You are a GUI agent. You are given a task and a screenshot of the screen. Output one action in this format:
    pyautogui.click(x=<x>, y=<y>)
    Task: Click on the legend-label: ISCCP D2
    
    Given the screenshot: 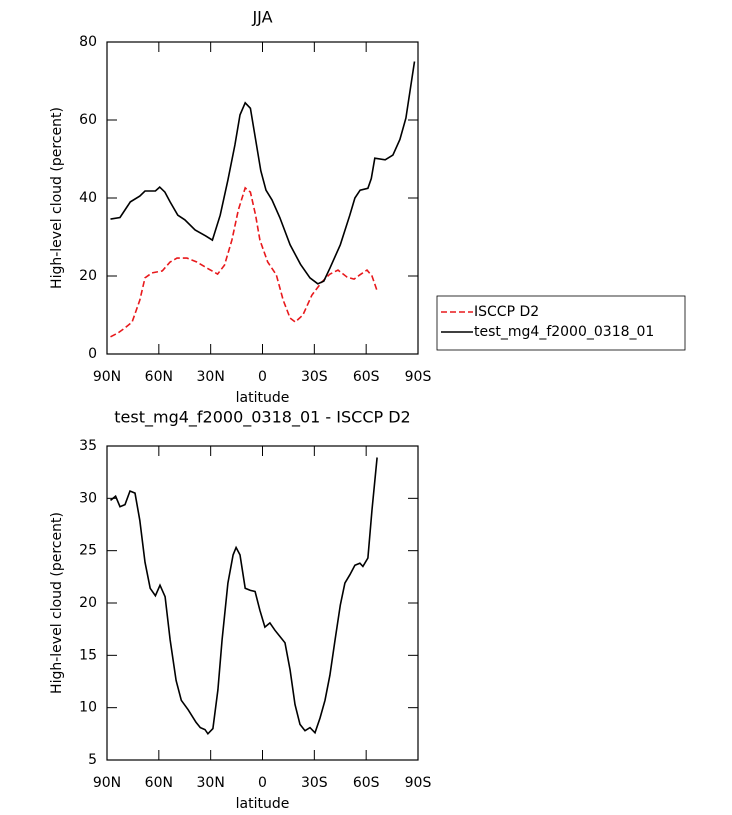 What is the action you would take?
    pyautogui.click(x=506, y=312)
    